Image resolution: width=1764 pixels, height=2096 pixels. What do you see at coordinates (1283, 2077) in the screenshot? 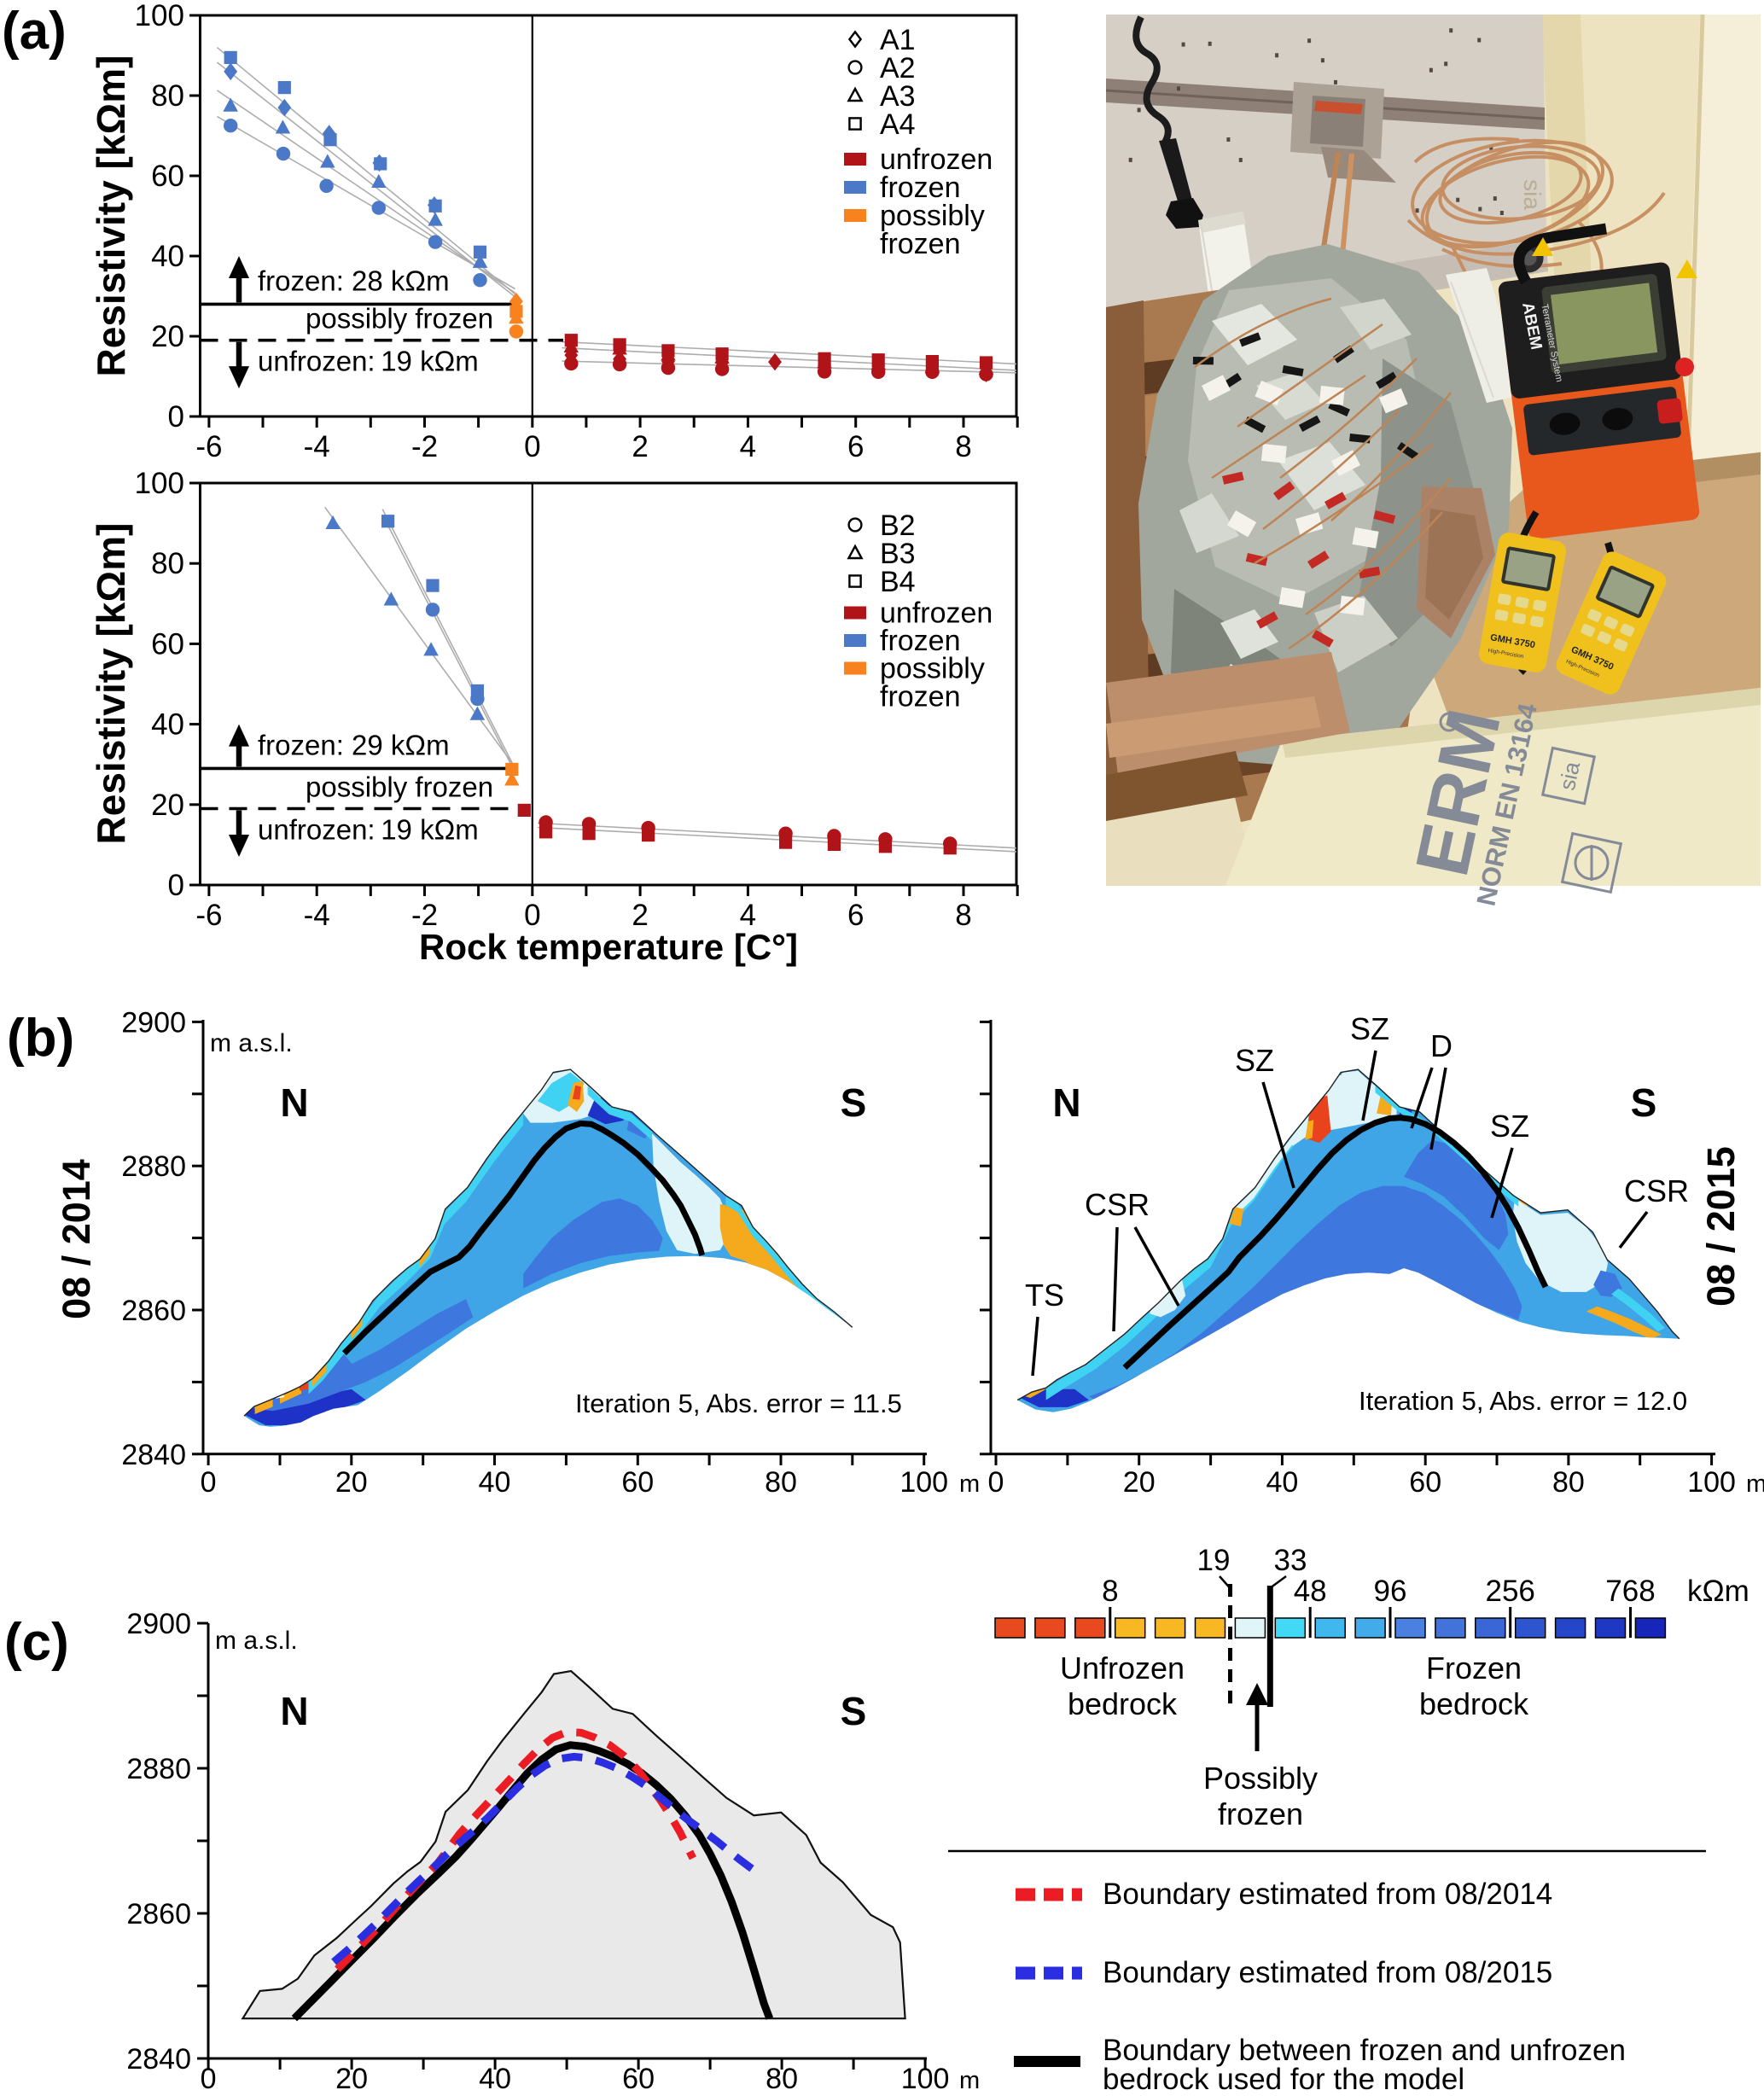
I see `svg-text: bedrock used for the model` at bounding box center [1283, 2077].